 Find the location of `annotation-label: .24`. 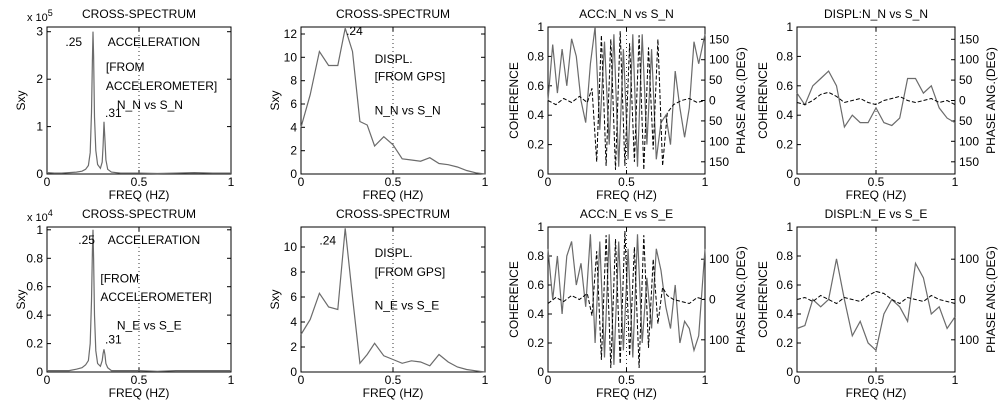

annotation-label: .24 is located at coordinates (354, 31).